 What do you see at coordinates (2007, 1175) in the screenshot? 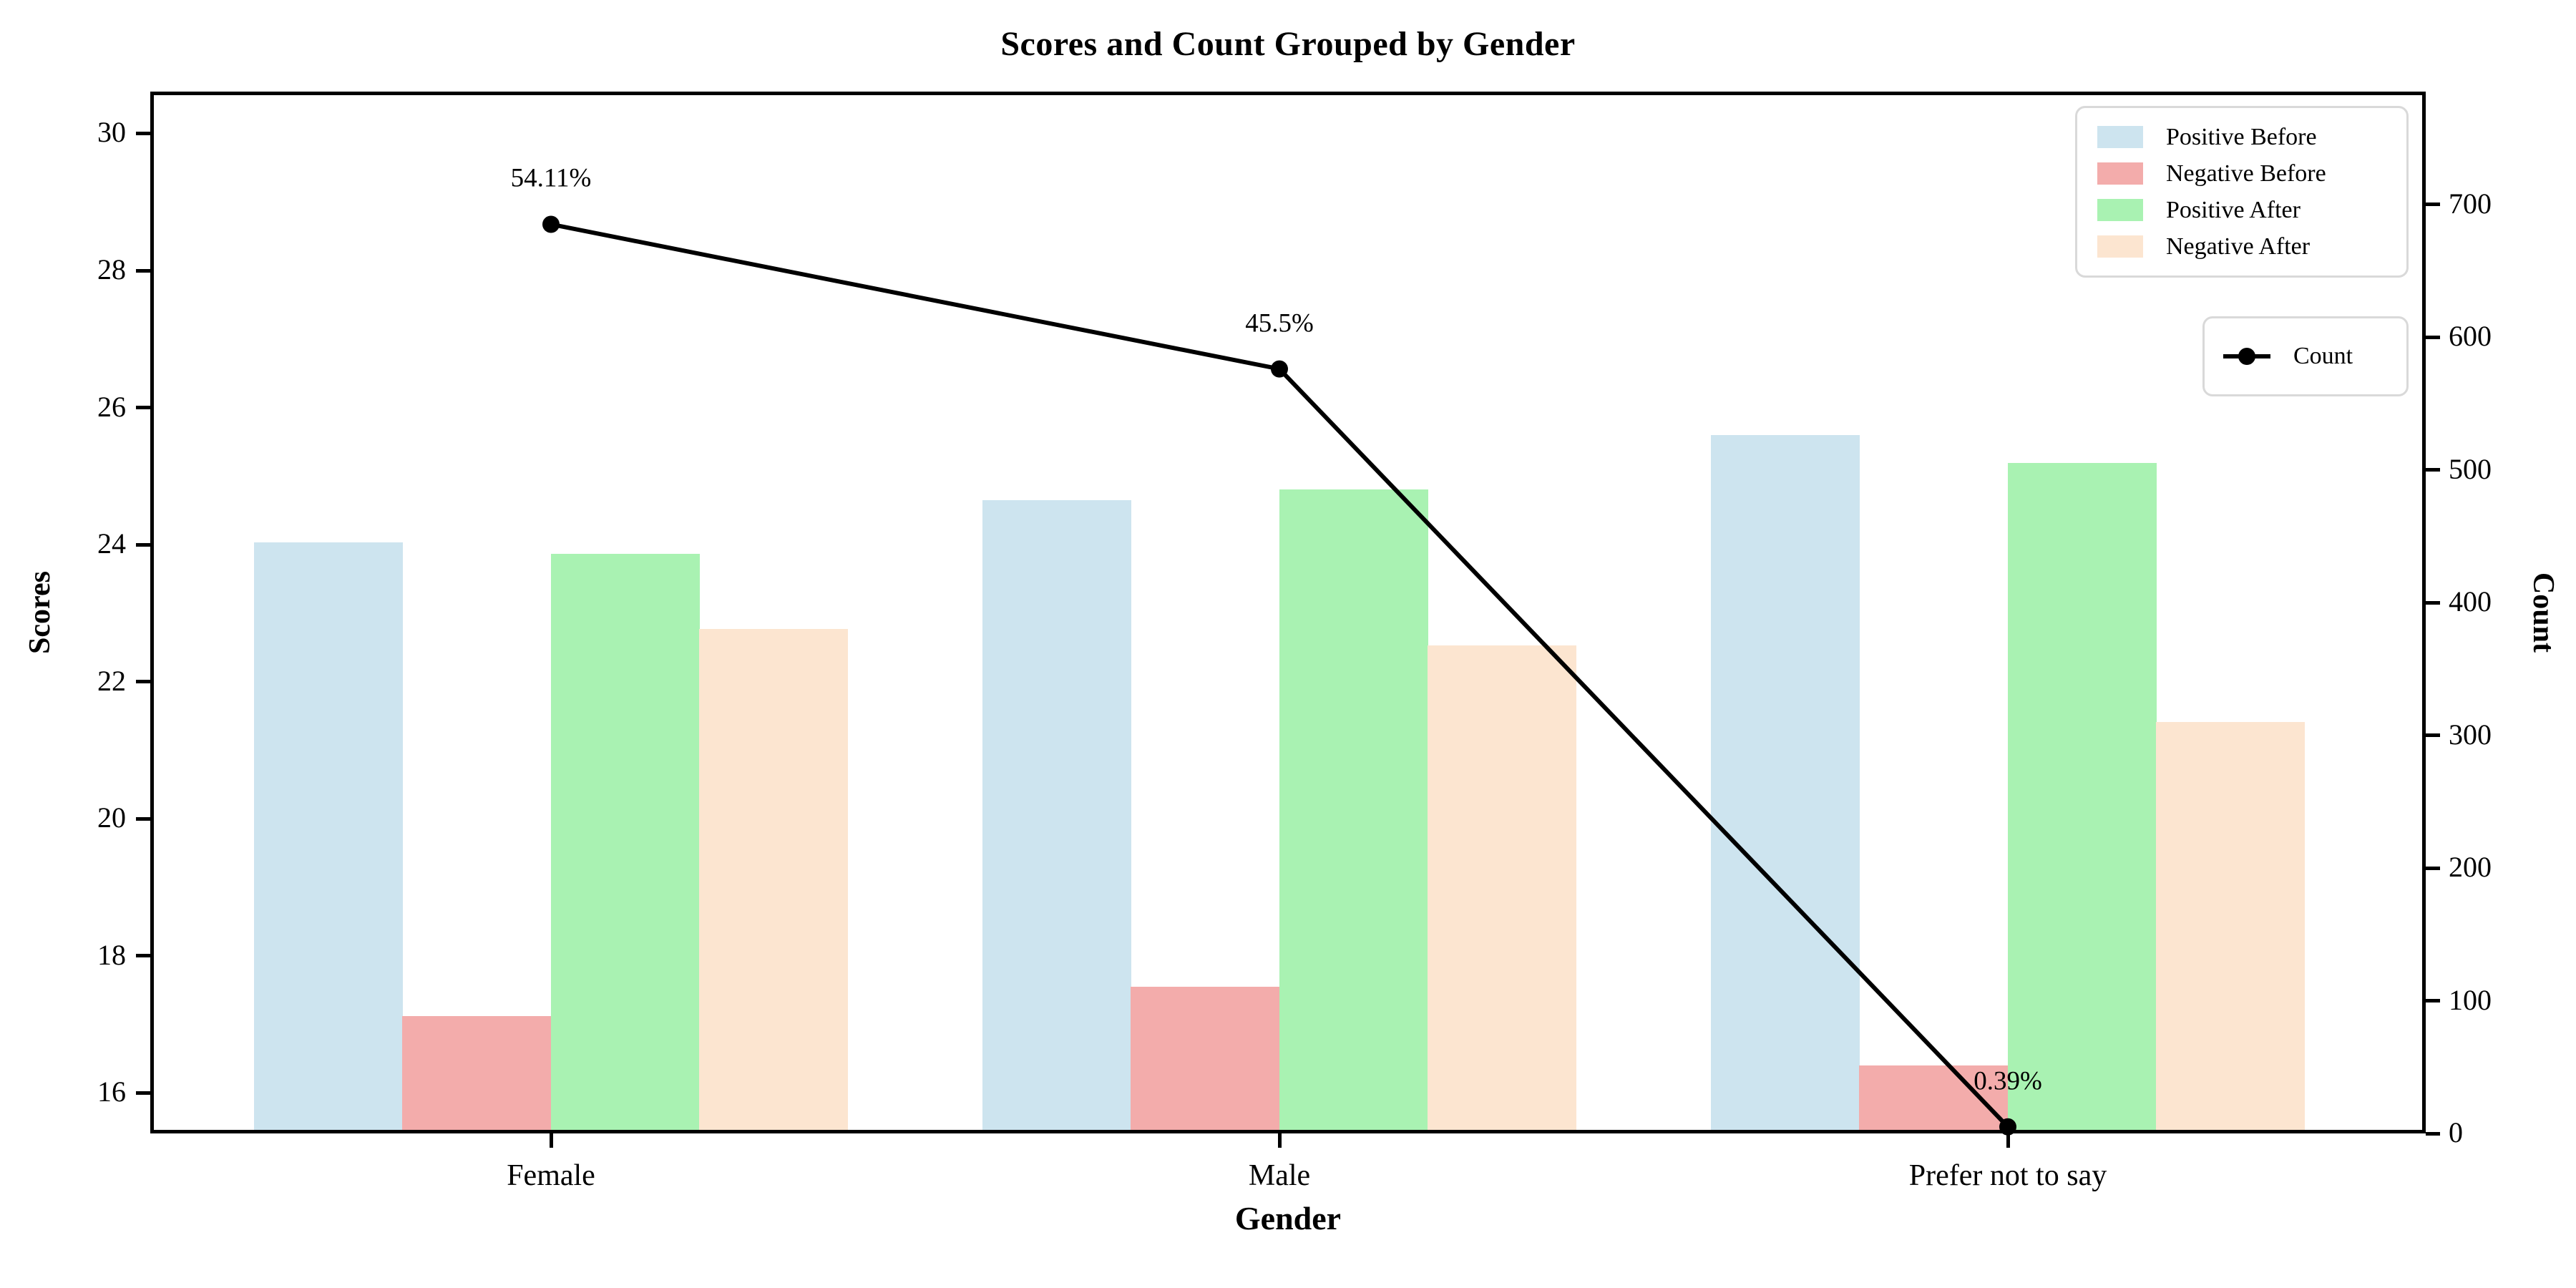
I see `x-tick-label: Prefer not to say` at bounding box center [2007, 1175].